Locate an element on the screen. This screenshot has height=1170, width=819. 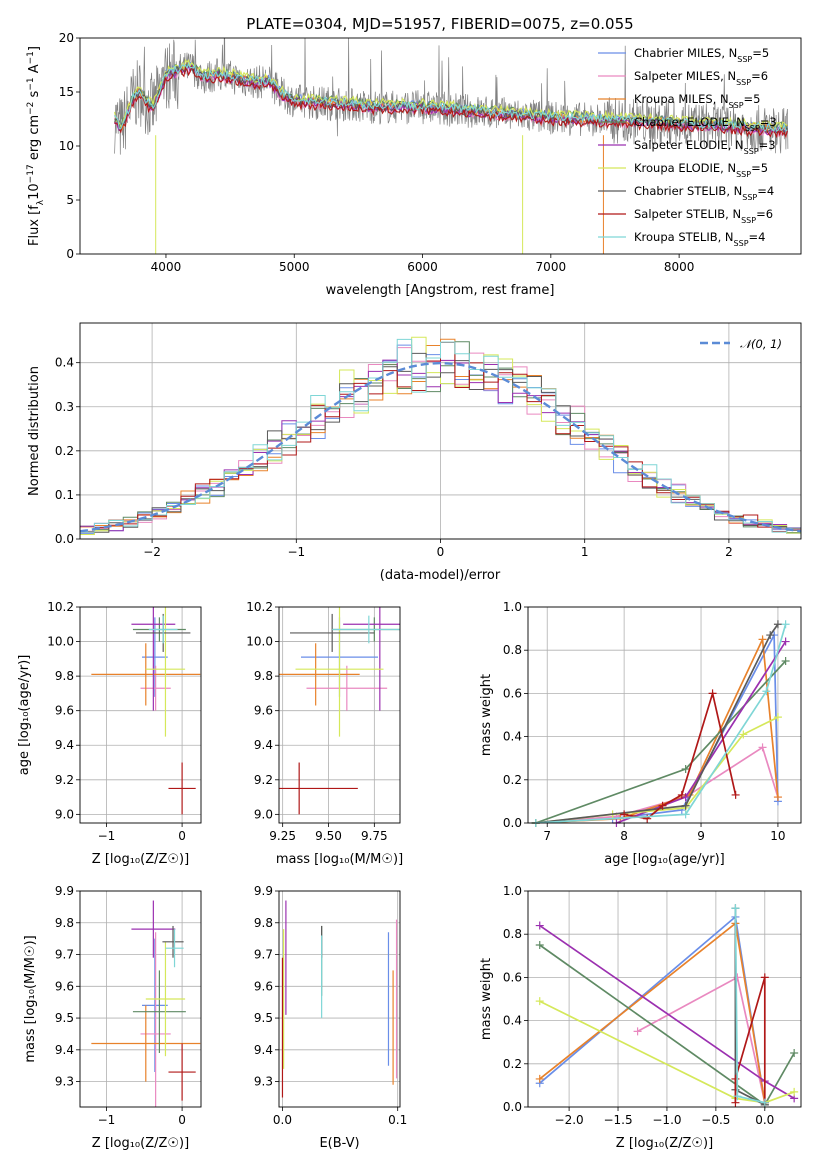
model-fit-line is located at coordinates (451, 97).